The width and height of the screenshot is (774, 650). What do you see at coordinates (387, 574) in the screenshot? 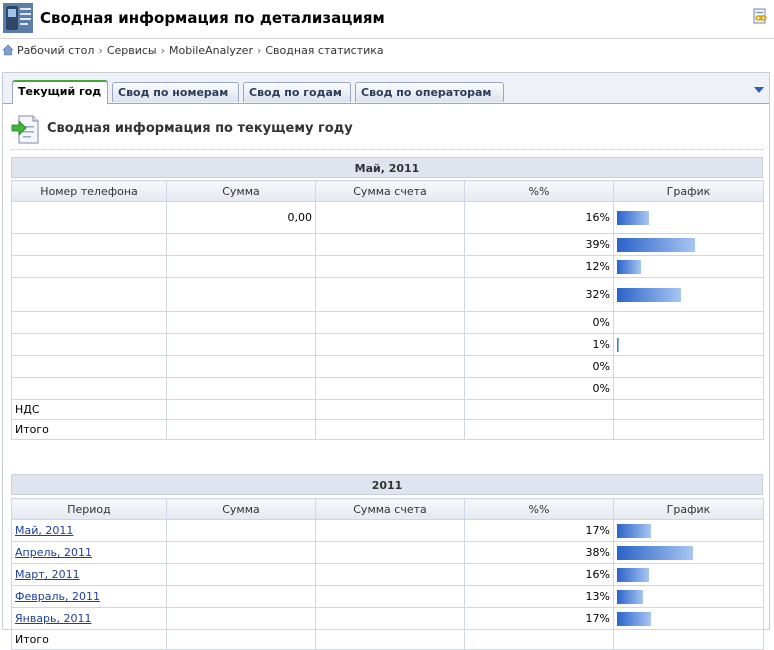
I see `table-row: Март, 2011 16%` at bounding box center [387, 574].